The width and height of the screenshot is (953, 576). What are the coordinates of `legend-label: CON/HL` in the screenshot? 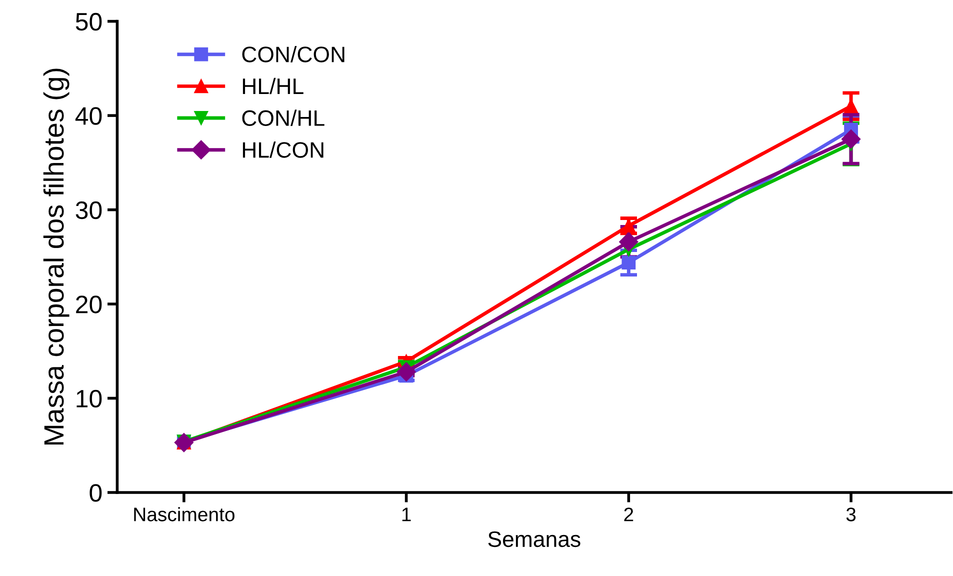 It's located at (283, 118).